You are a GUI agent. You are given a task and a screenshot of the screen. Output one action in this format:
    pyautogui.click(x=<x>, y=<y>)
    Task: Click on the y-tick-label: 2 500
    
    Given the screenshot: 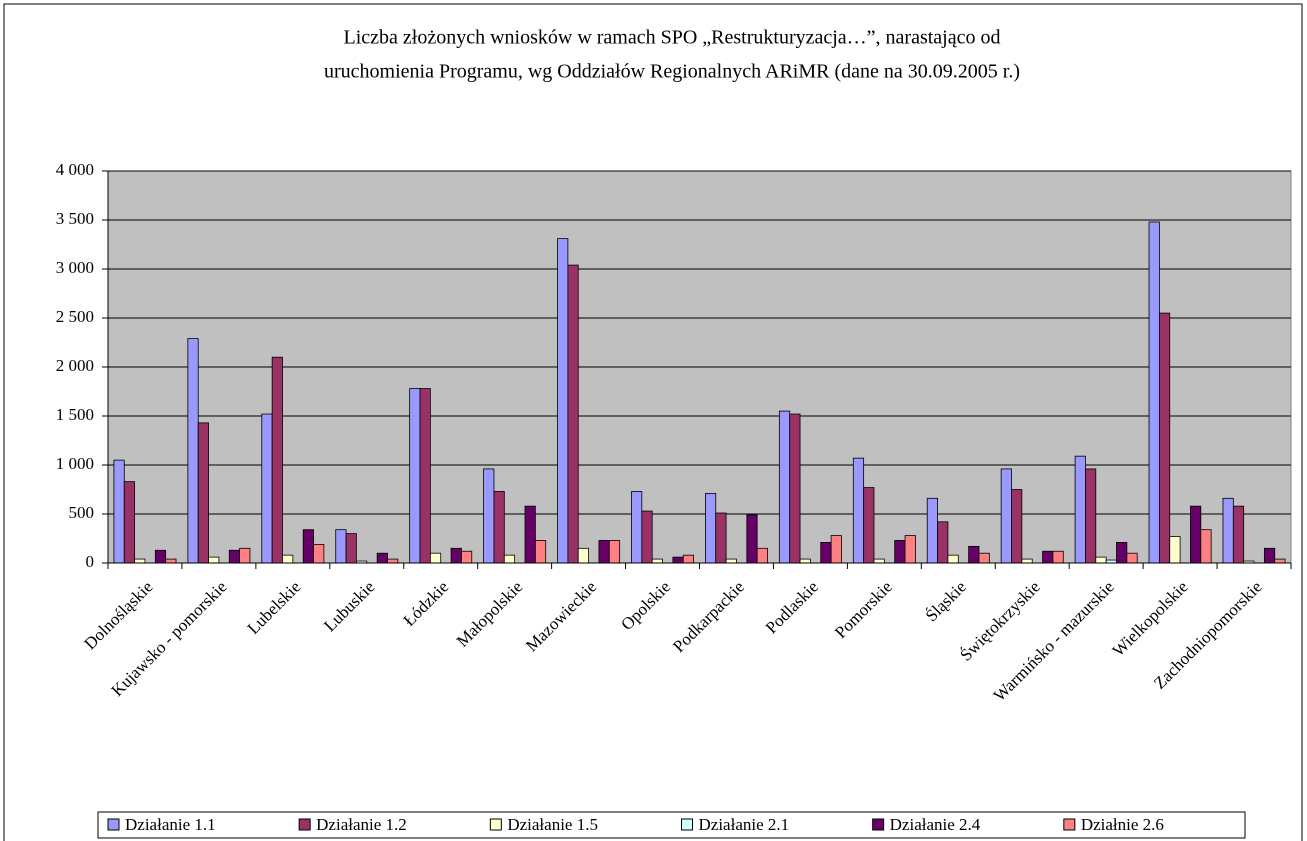 What is the action you would take?
    pyautogui.click(x=75, y=316)
    